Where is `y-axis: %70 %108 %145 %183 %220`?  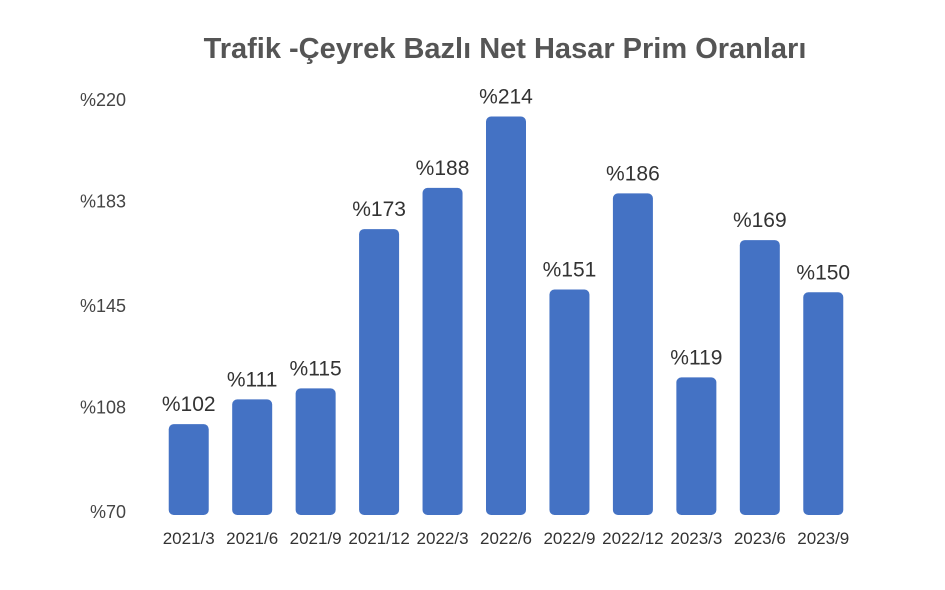
y-axis: %70 %108 %145 %183 %220 is located at coordinates (103, 306).